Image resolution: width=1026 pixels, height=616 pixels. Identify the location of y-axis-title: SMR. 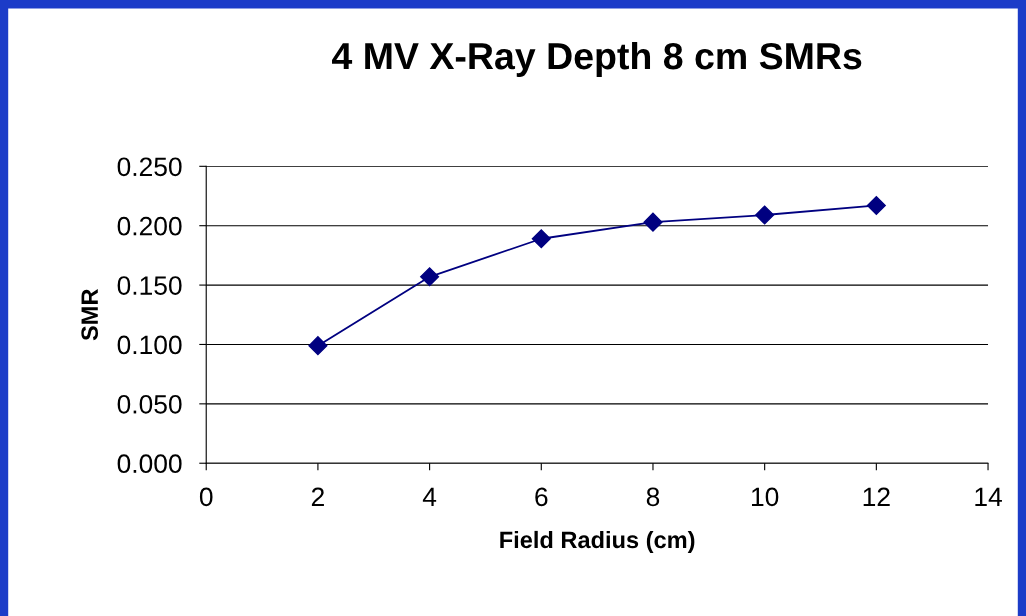
(90, 315).